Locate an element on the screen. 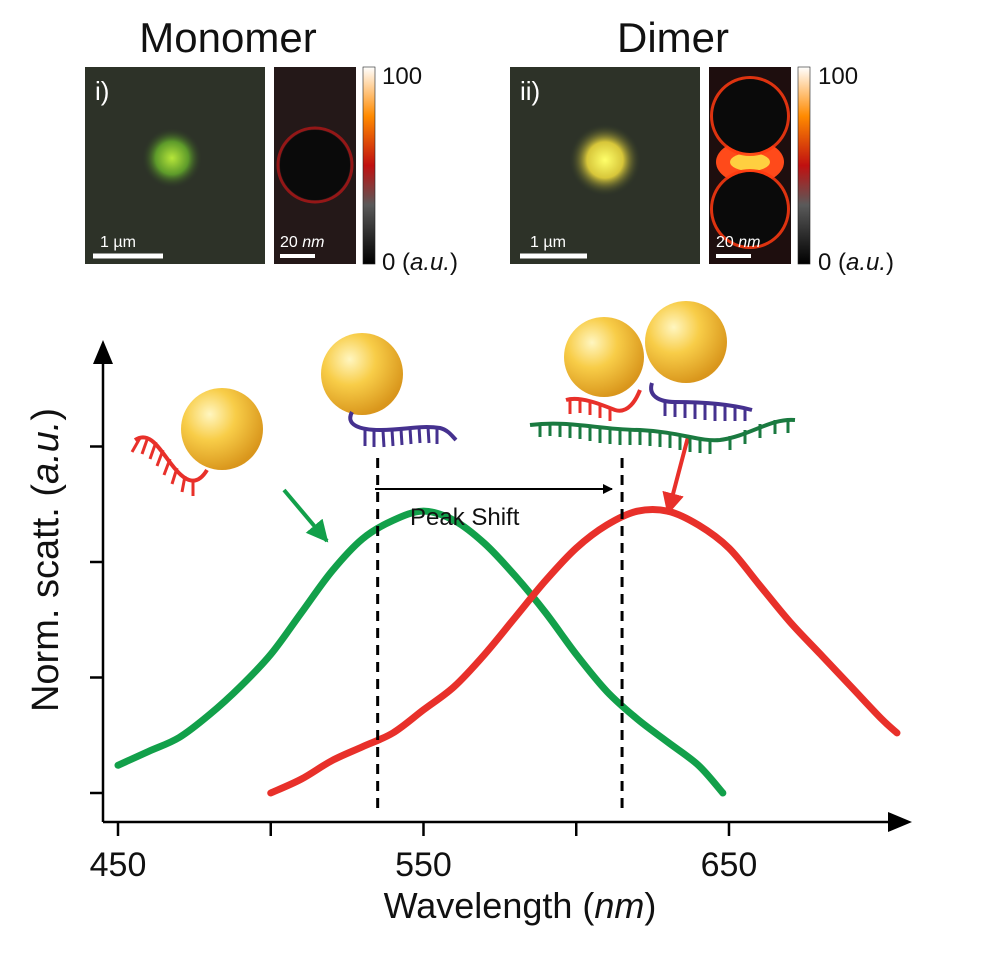 The image size is (1000, 957). x-tick-label: 450 is located at coordinates (118, 865).